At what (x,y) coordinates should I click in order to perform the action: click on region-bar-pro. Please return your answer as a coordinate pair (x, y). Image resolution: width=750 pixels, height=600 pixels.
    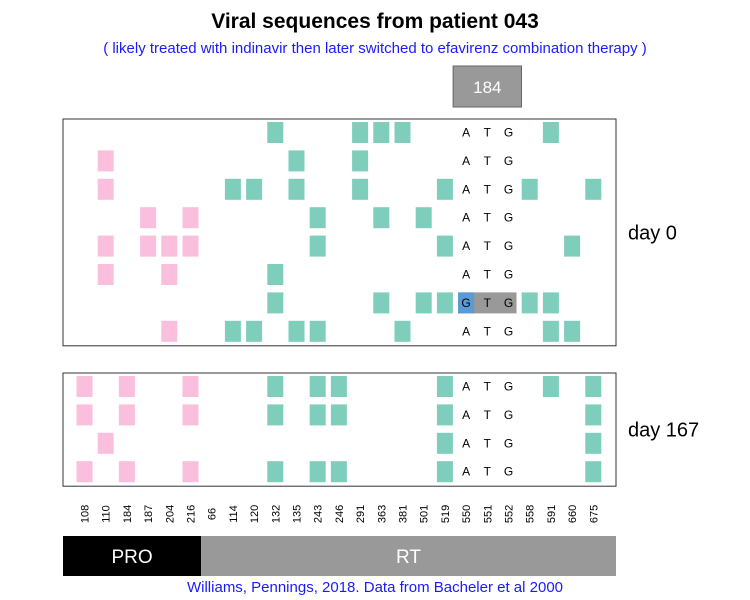
    Looking at the image, I should click on (132, 556).